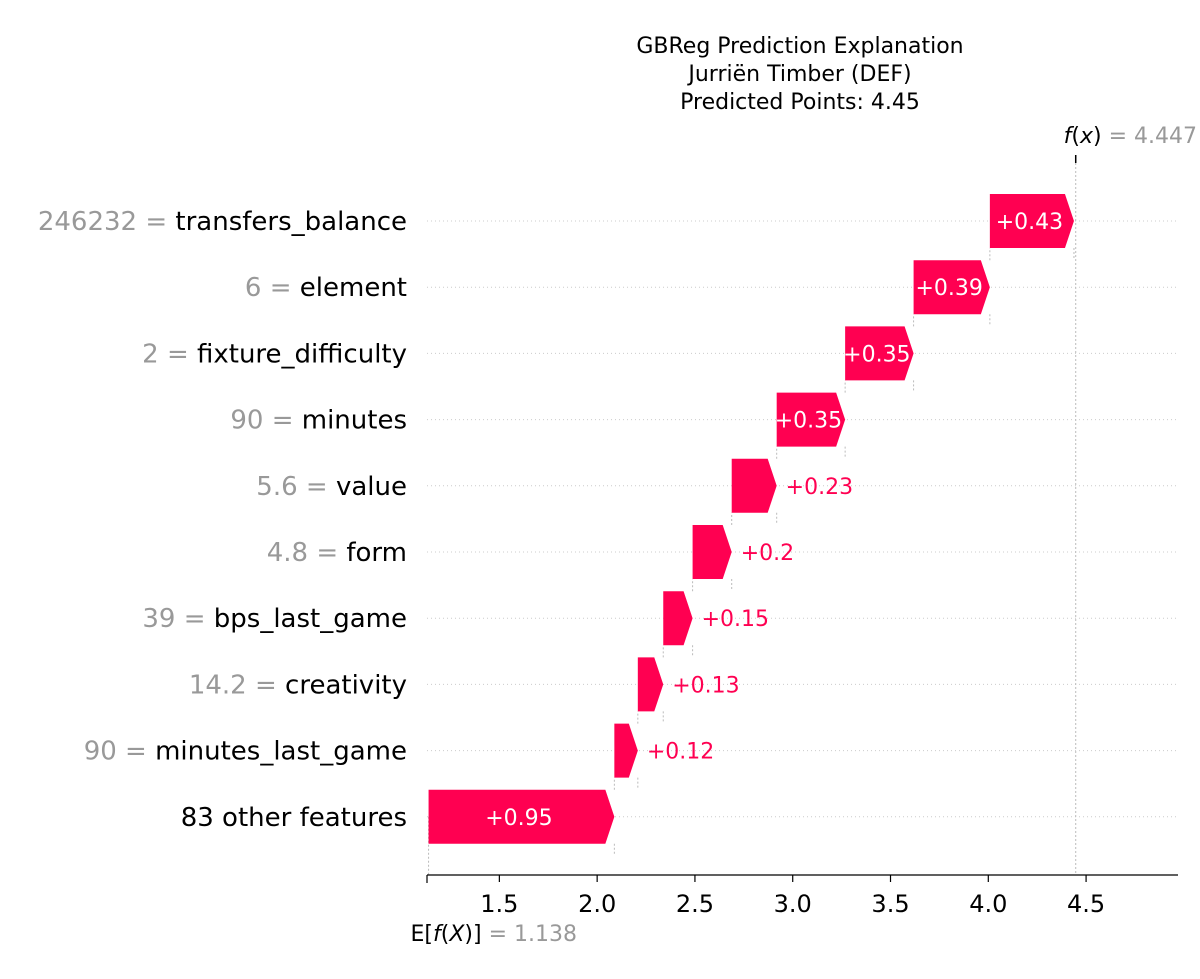 This screenshot has width=1200, height=979. Describe the element at coordinates (597, 904) in the screenshot. I see `x-tick-label: 2.0` at that location.